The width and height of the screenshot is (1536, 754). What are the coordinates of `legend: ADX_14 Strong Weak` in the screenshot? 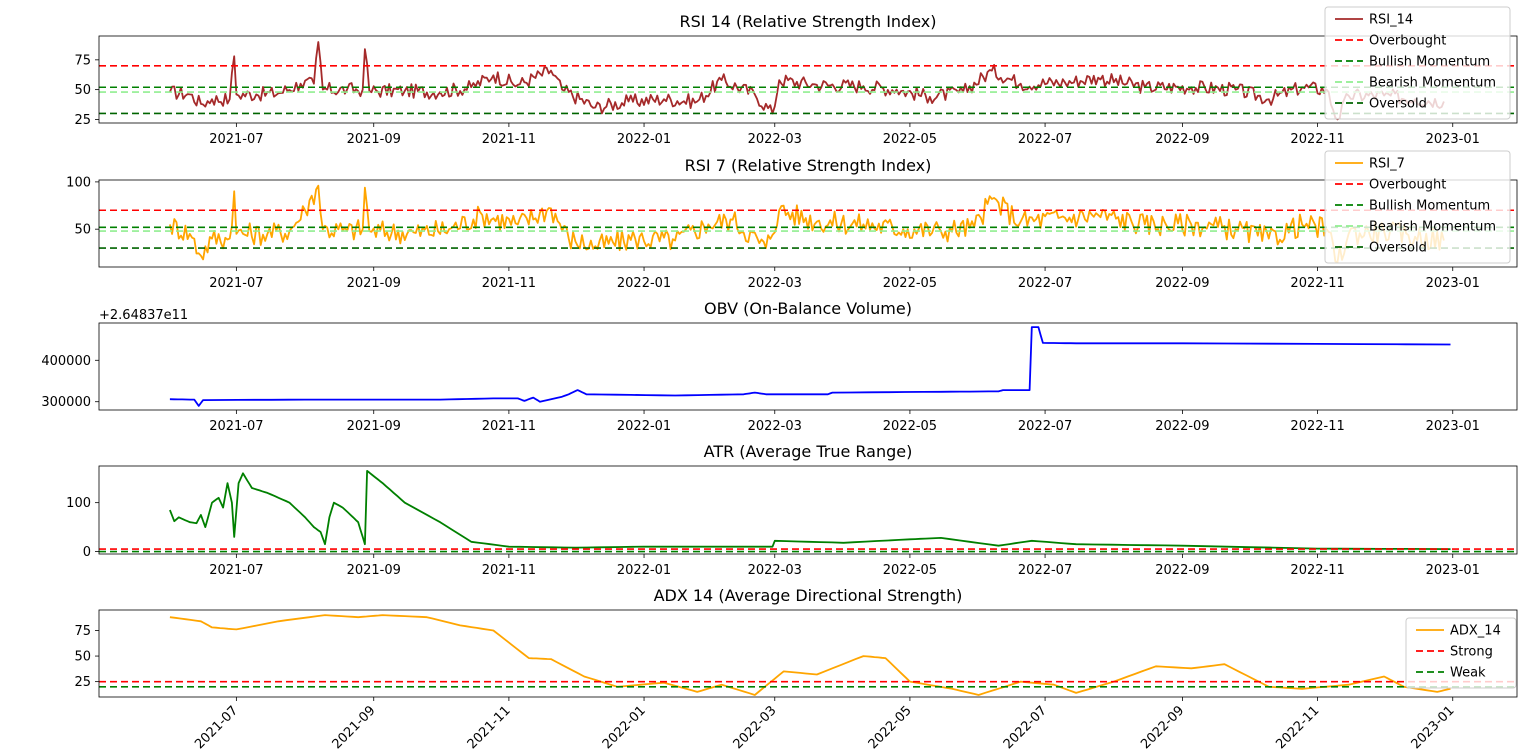 It's located at (1461, 653).